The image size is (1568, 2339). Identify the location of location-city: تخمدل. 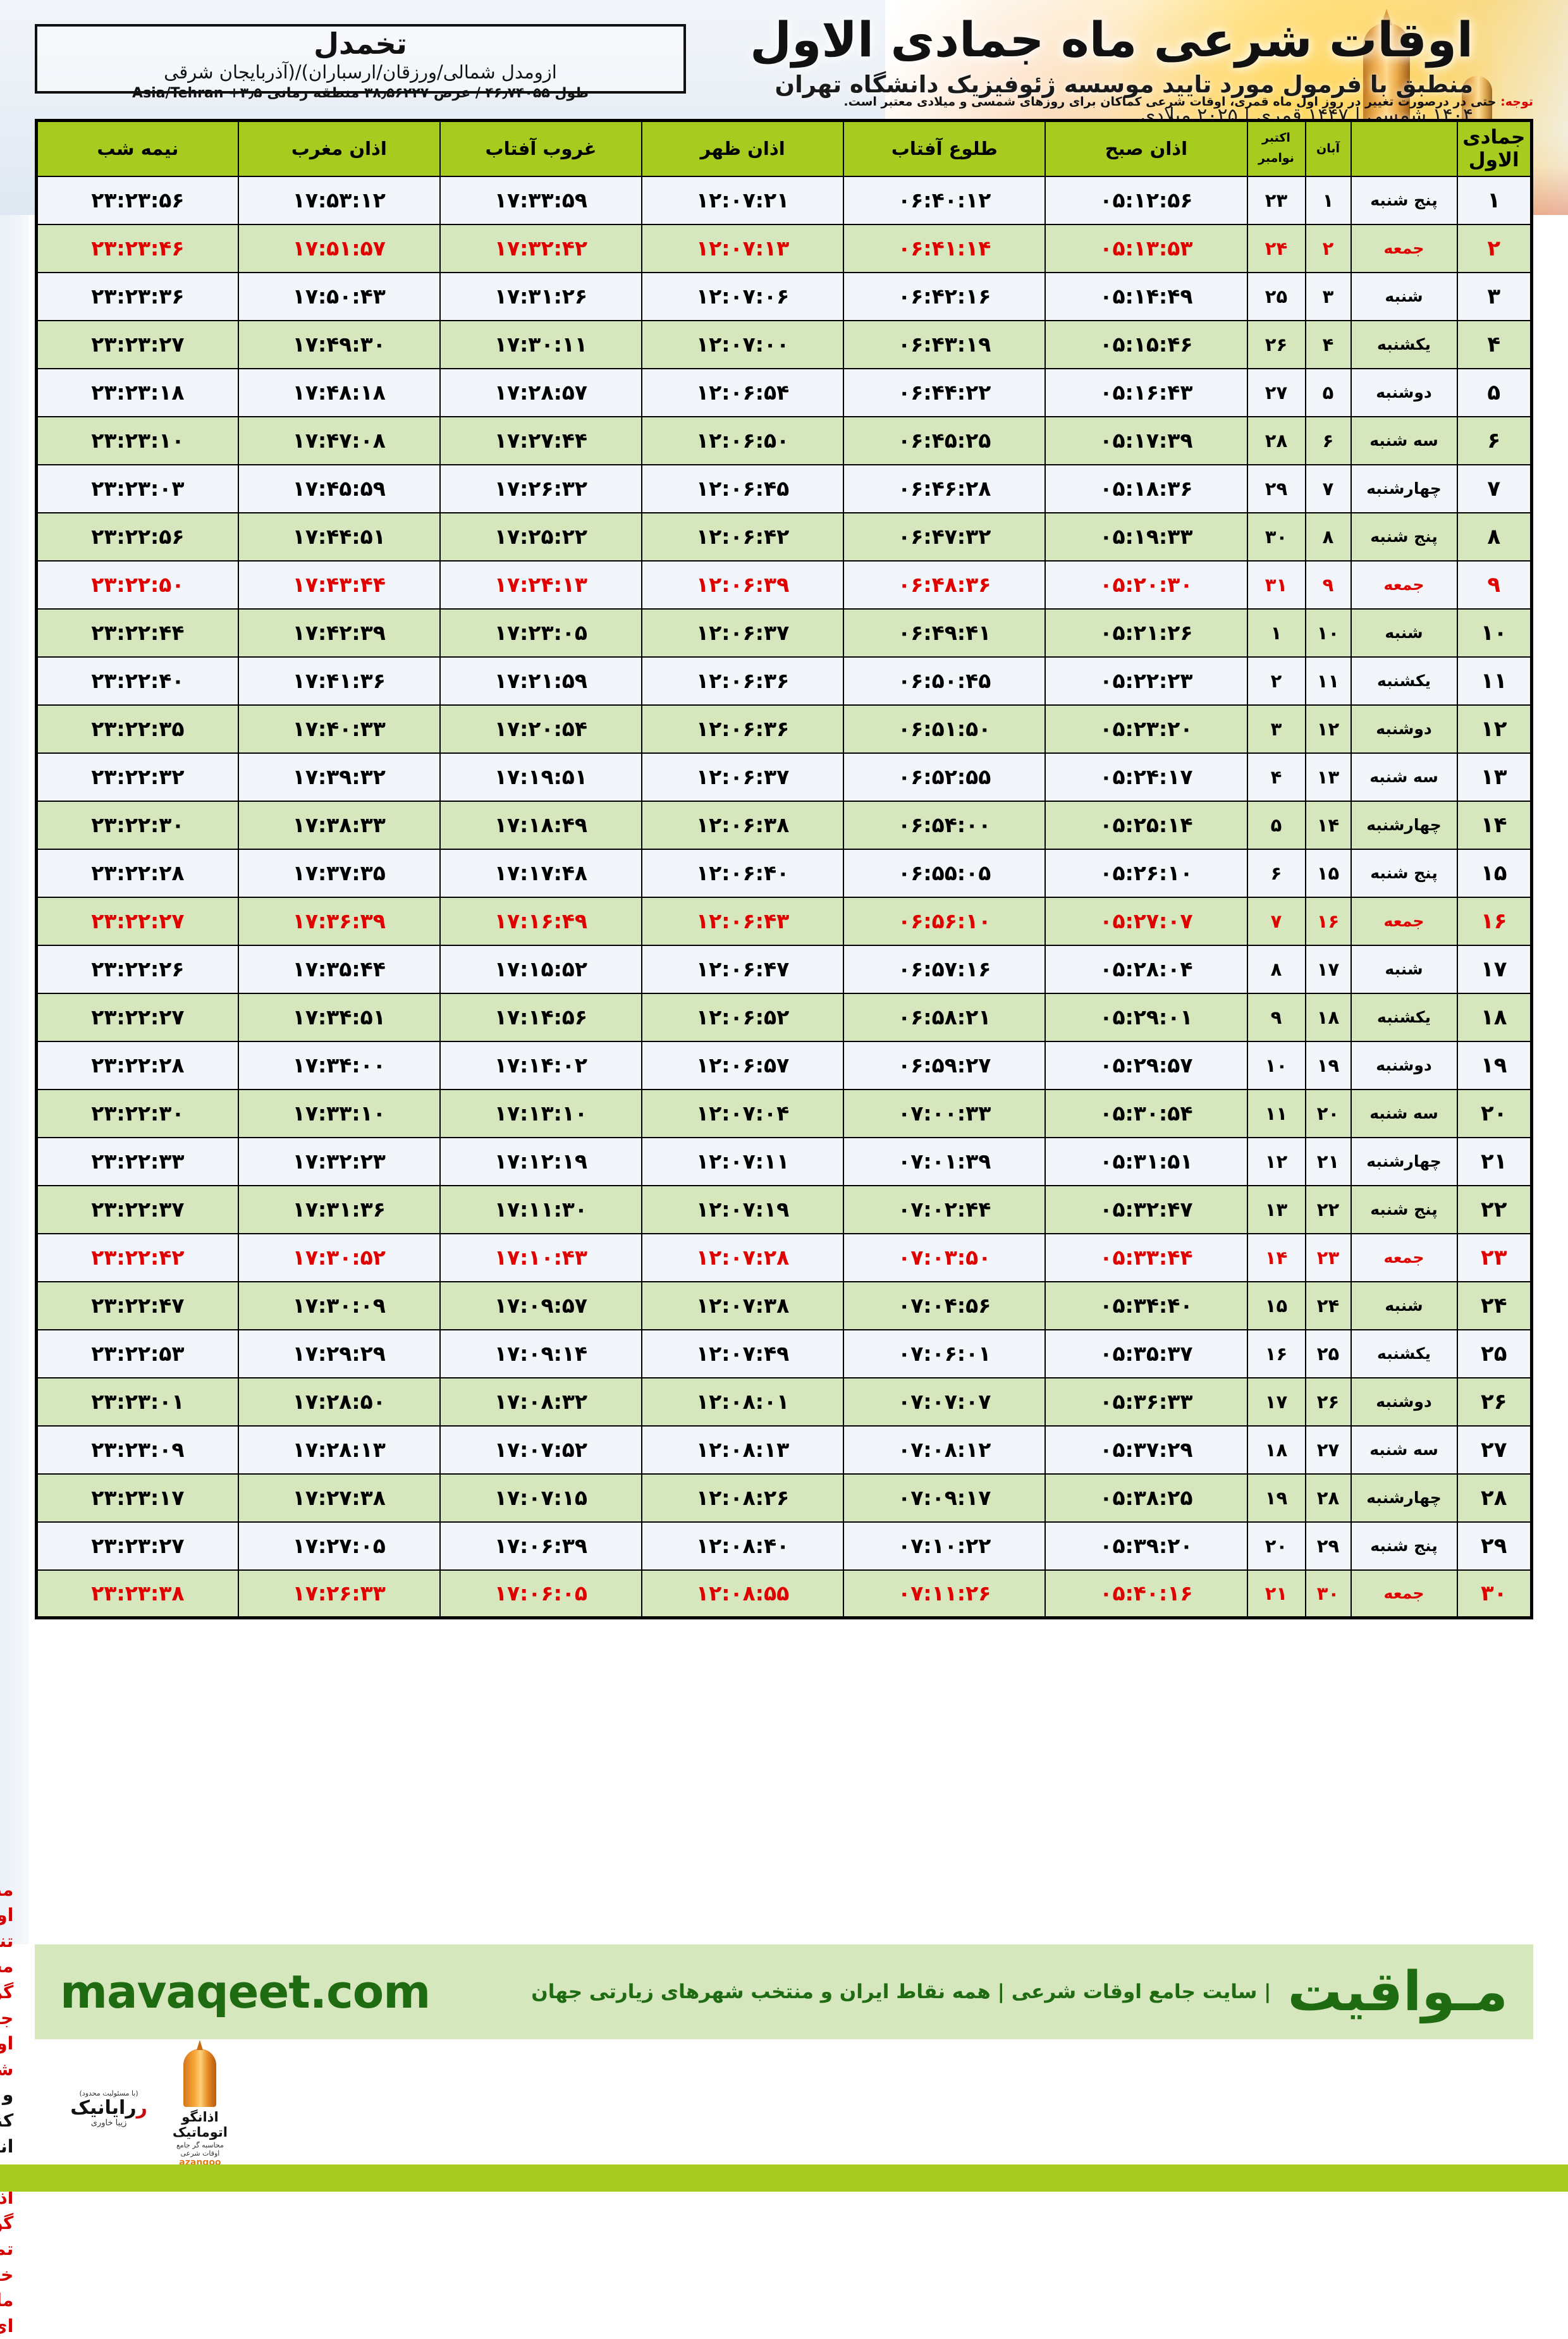
(360, 44).